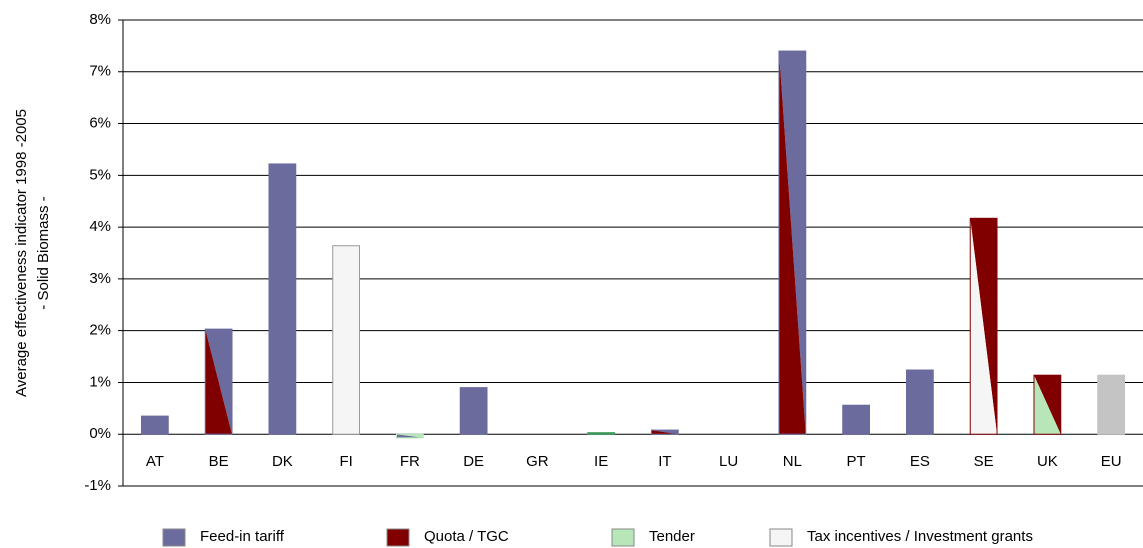  Describe the element at coordinates (100, 123) in the screenshot. I see `y-tick-label: 6%` at that location.